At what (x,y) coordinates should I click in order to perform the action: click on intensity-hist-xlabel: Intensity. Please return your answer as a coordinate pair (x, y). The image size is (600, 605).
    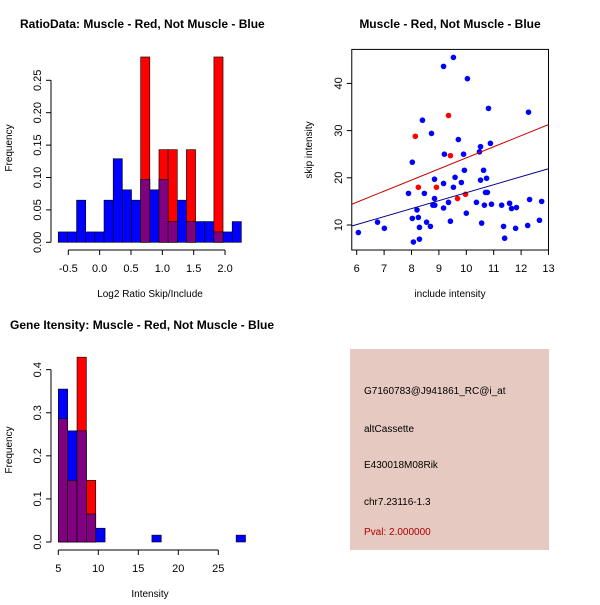
    Looking at the image, I should click on (149, 594).